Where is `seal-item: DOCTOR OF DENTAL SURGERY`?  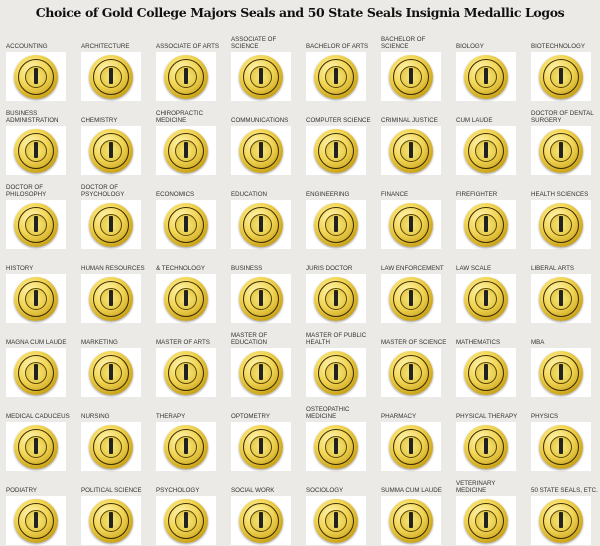 seal-item: DOCTOR OF DENTAL SURGERY is located at coordinates (562, 139).